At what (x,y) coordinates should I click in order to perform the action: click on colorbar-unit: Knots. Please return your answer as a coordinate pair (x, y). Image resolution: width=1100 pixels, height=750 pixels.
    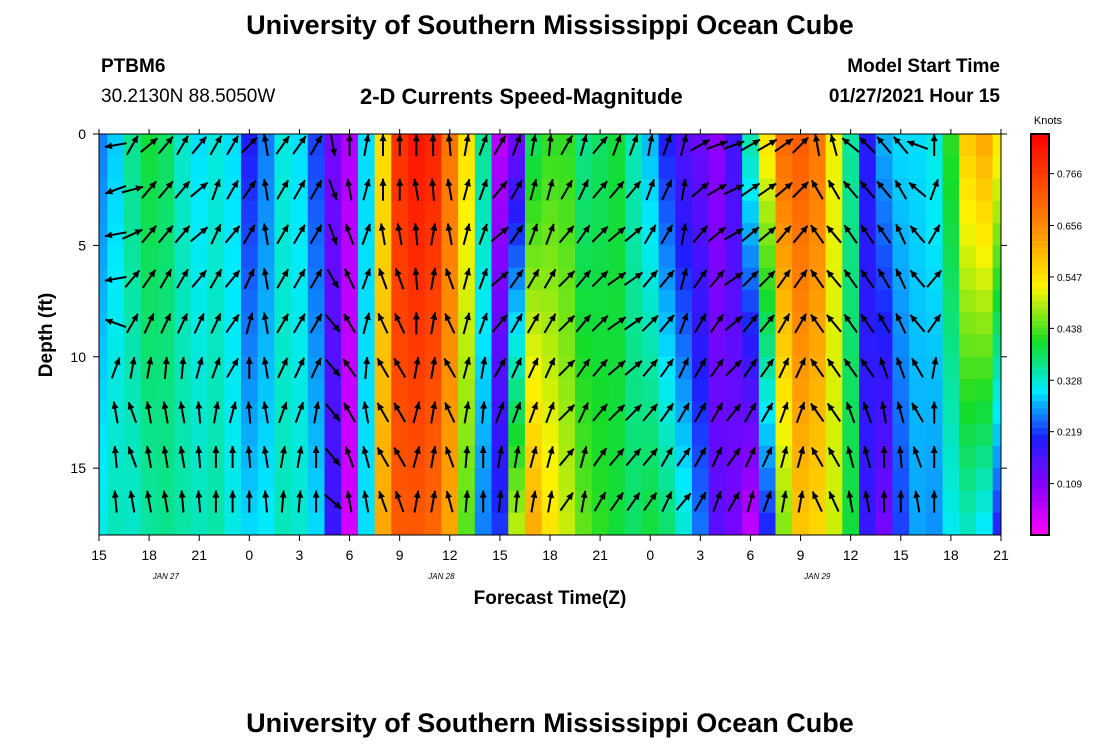
    Looking at the image, I should click on (1048, 121).